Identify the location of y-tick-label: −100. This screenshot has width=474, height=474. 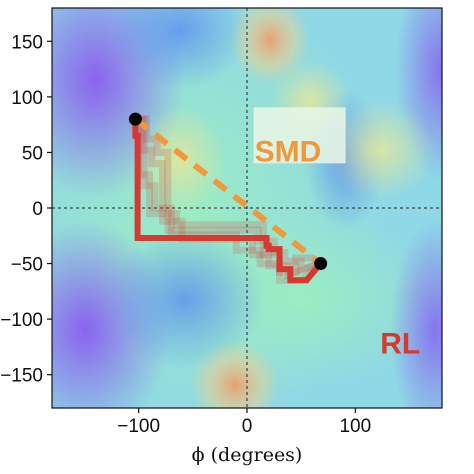
(21, 320).